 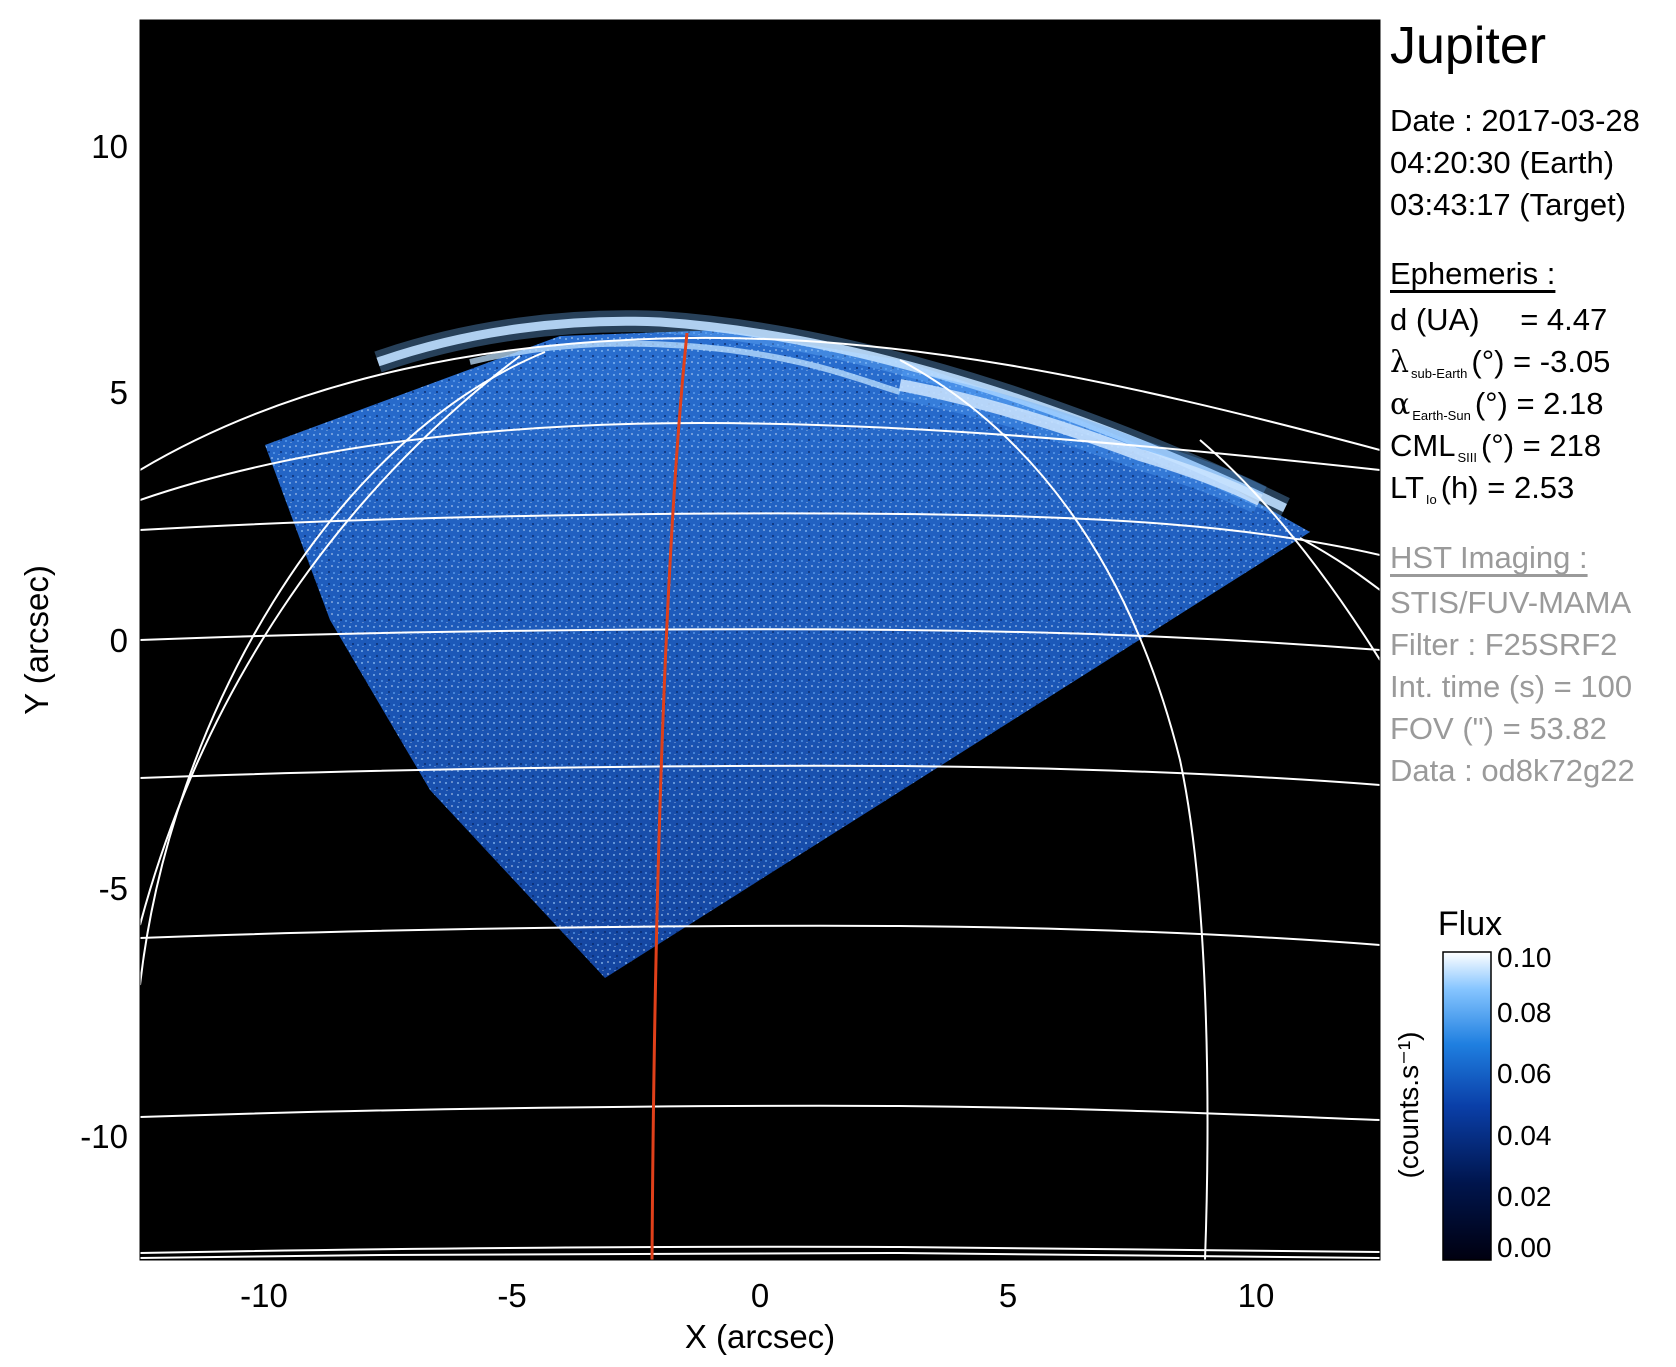 I want to click on x-tick-label: 10, so click(x=1256, y=1295).